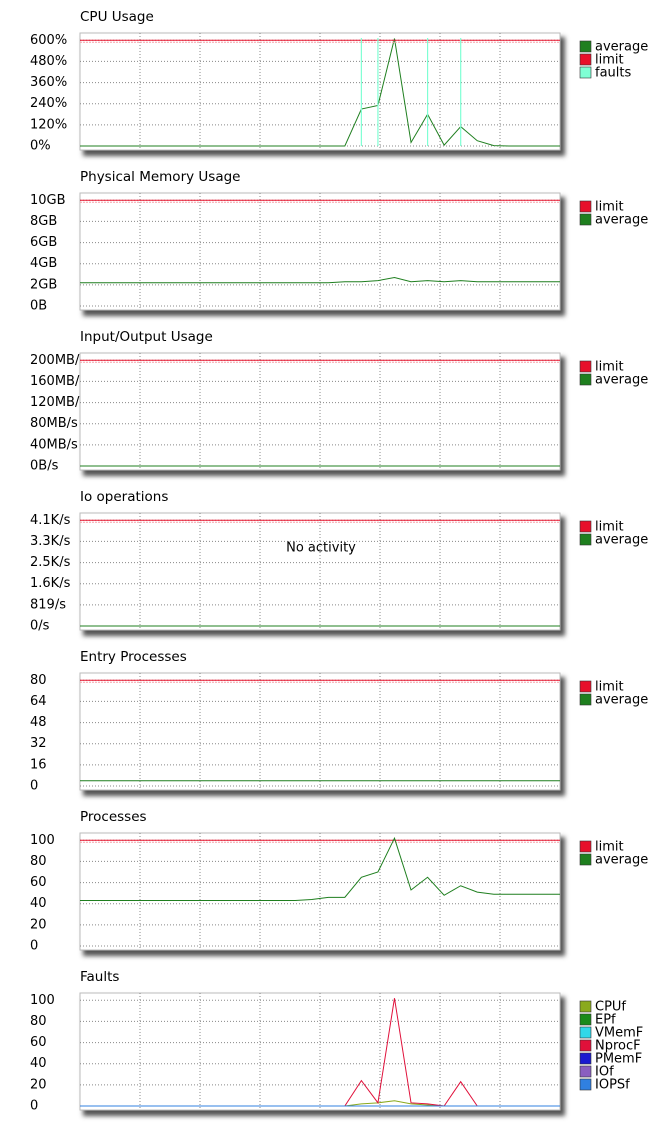 The width and height of the screenshot is (652, 1134). I want to click on y-tick-label: 819/s, so click(48, 604).